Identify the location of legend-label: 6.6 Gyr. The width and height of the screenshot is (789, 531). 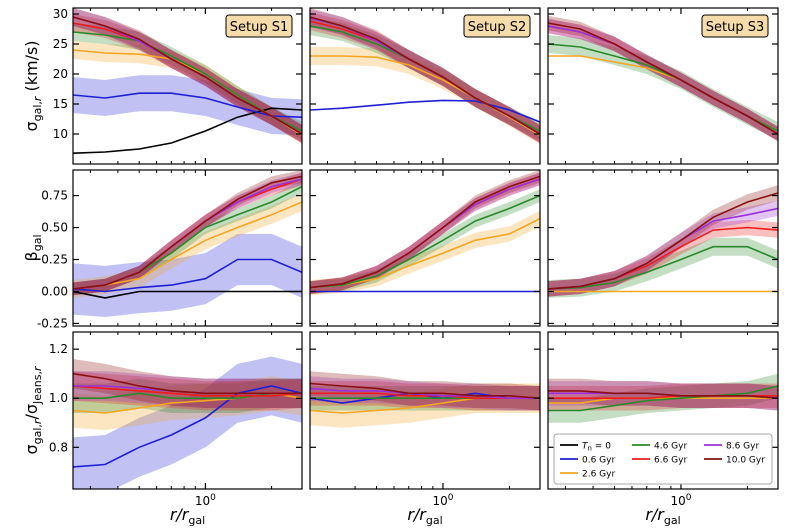
(670, 461).